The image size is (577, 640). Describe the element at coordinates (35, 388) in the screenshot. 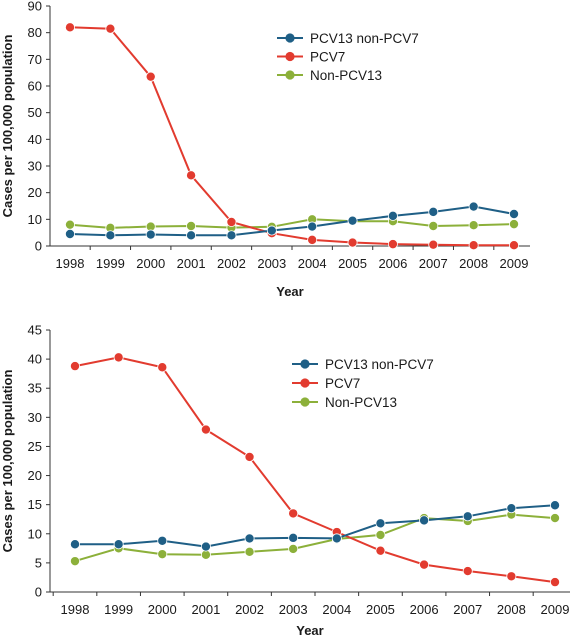

I see `y-tick-label: 35` at that location.